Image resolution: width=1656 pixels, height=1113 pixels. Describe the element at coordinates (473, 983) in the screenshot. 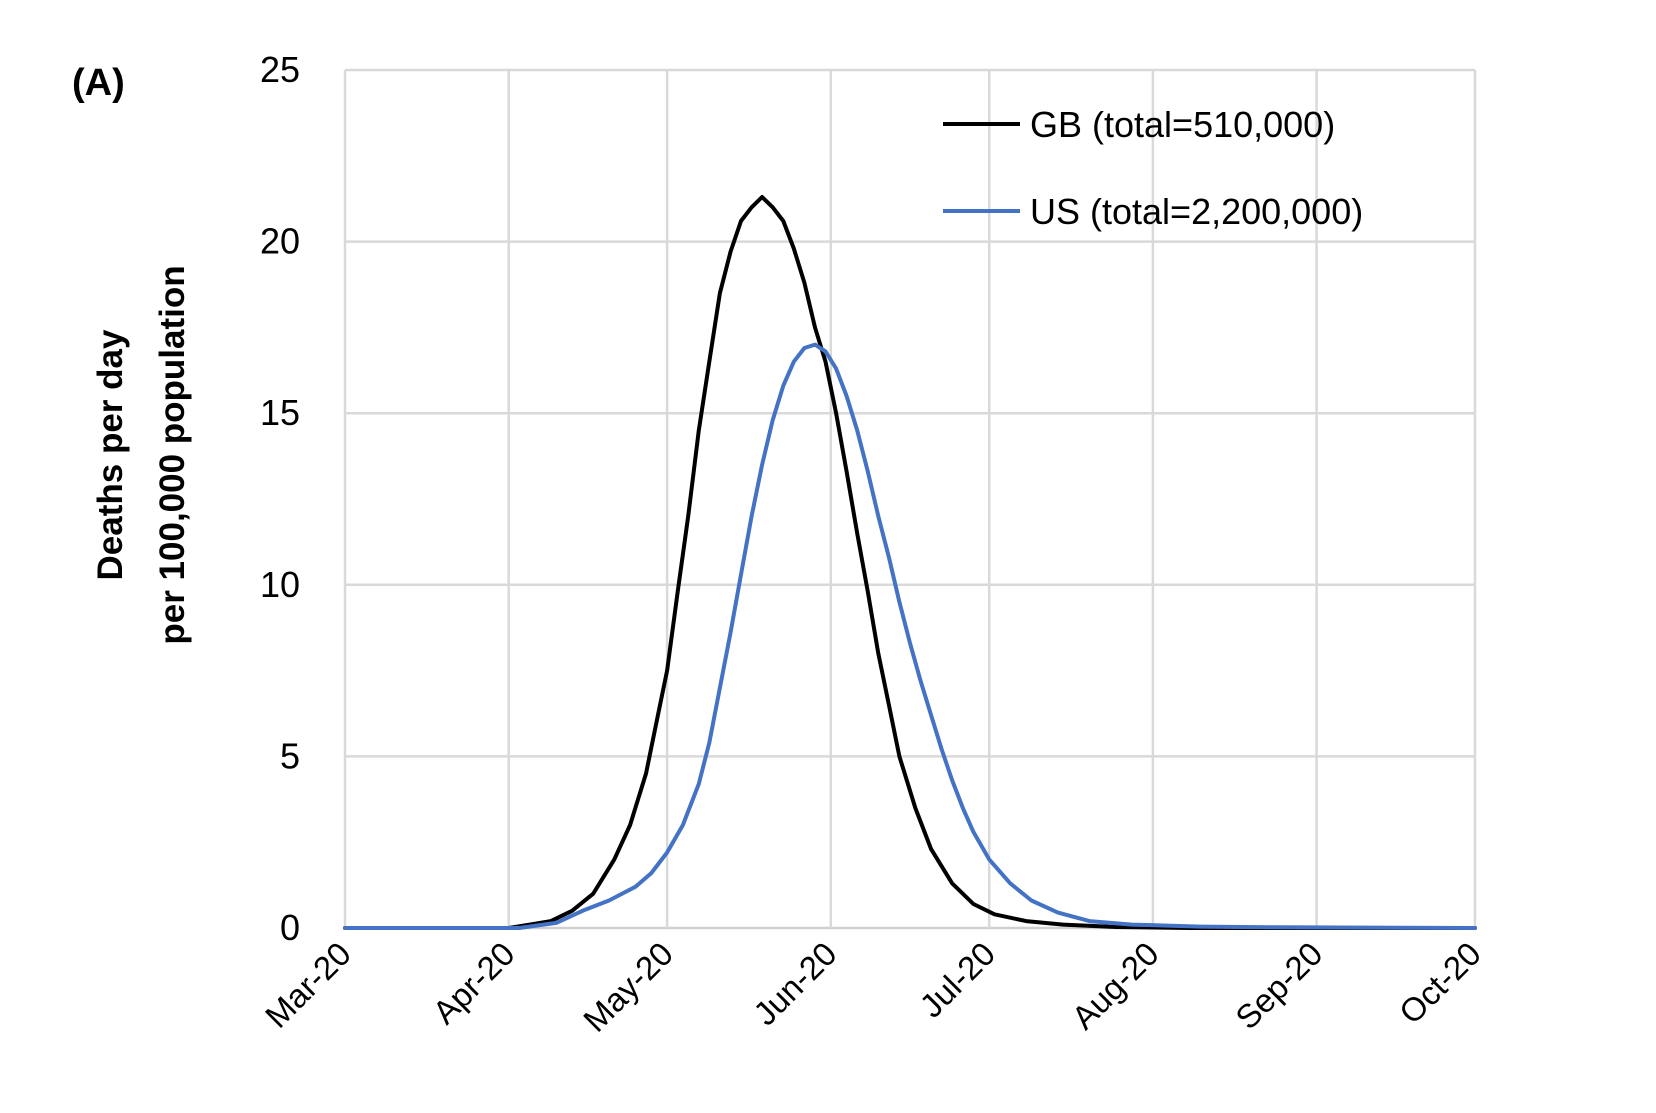

I see `x-tick-label: Apr-20` at that location.